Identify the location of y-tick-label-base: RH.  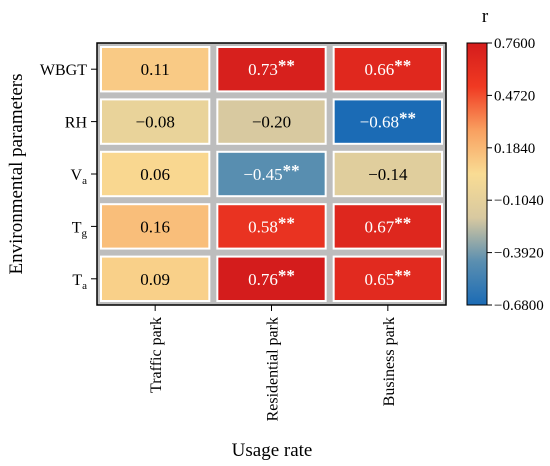
(76, 123).